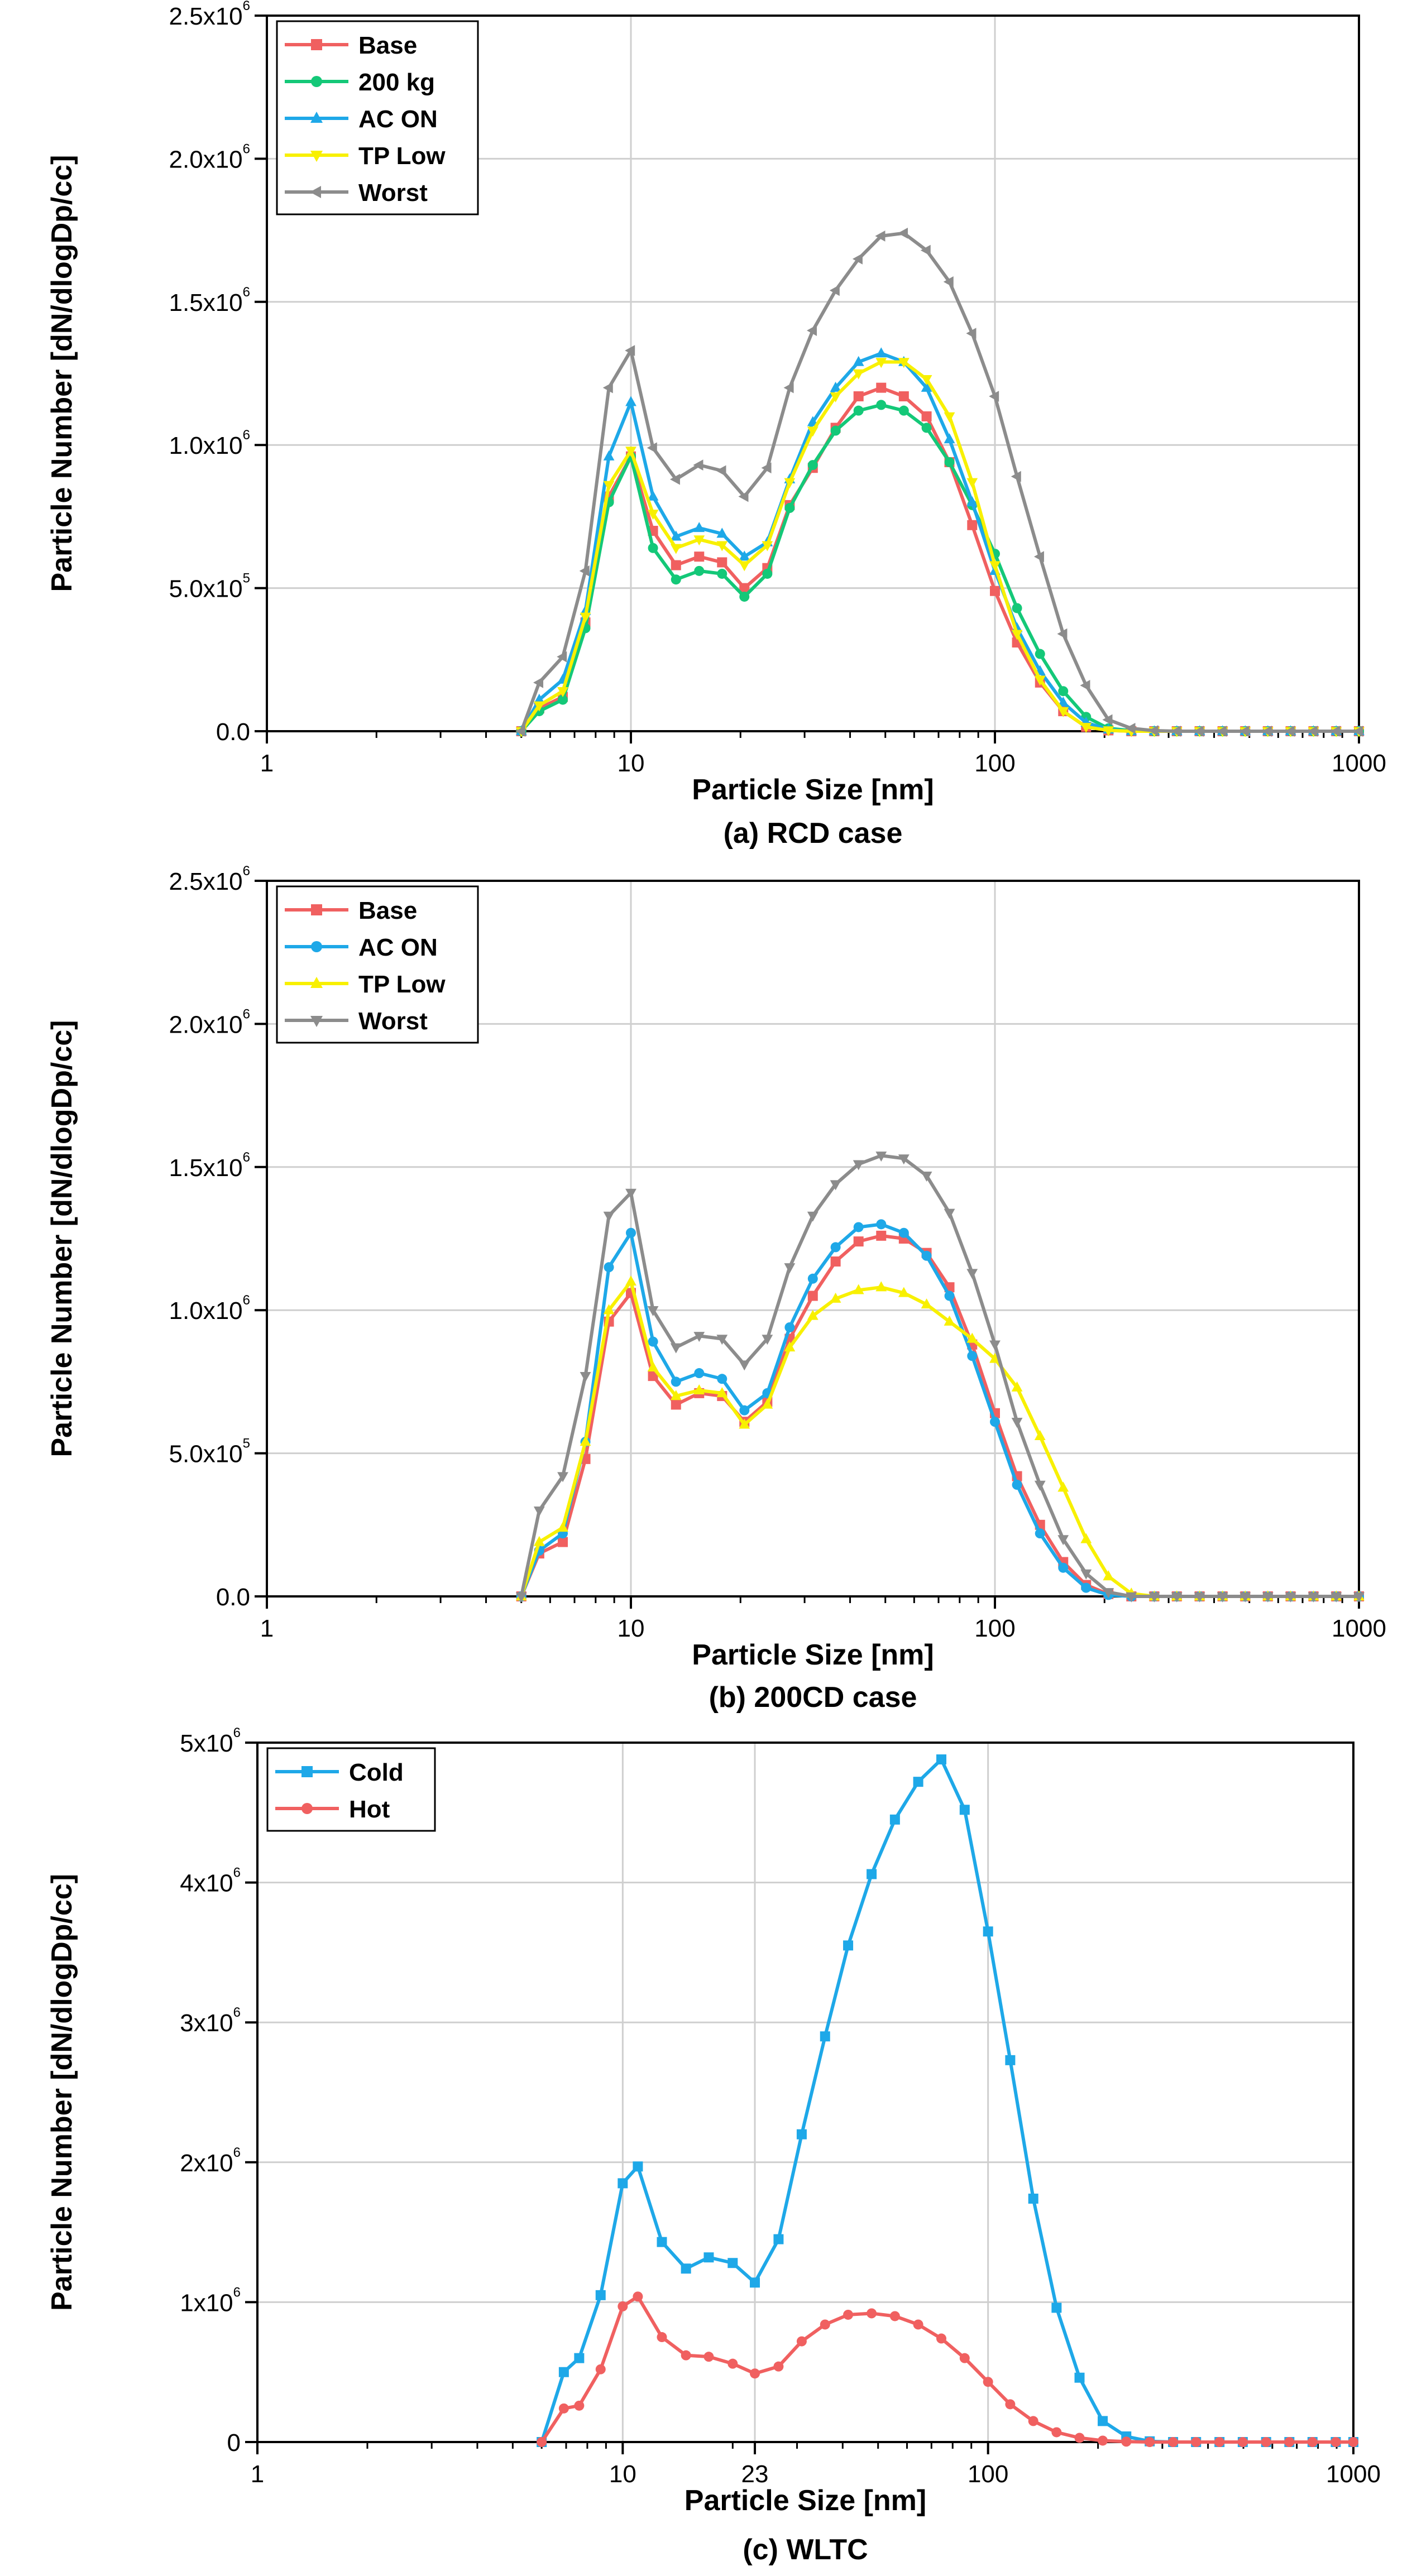  I want to click on legend: Base 200 kg AC ON TP Low Worst, so click(377, 117).